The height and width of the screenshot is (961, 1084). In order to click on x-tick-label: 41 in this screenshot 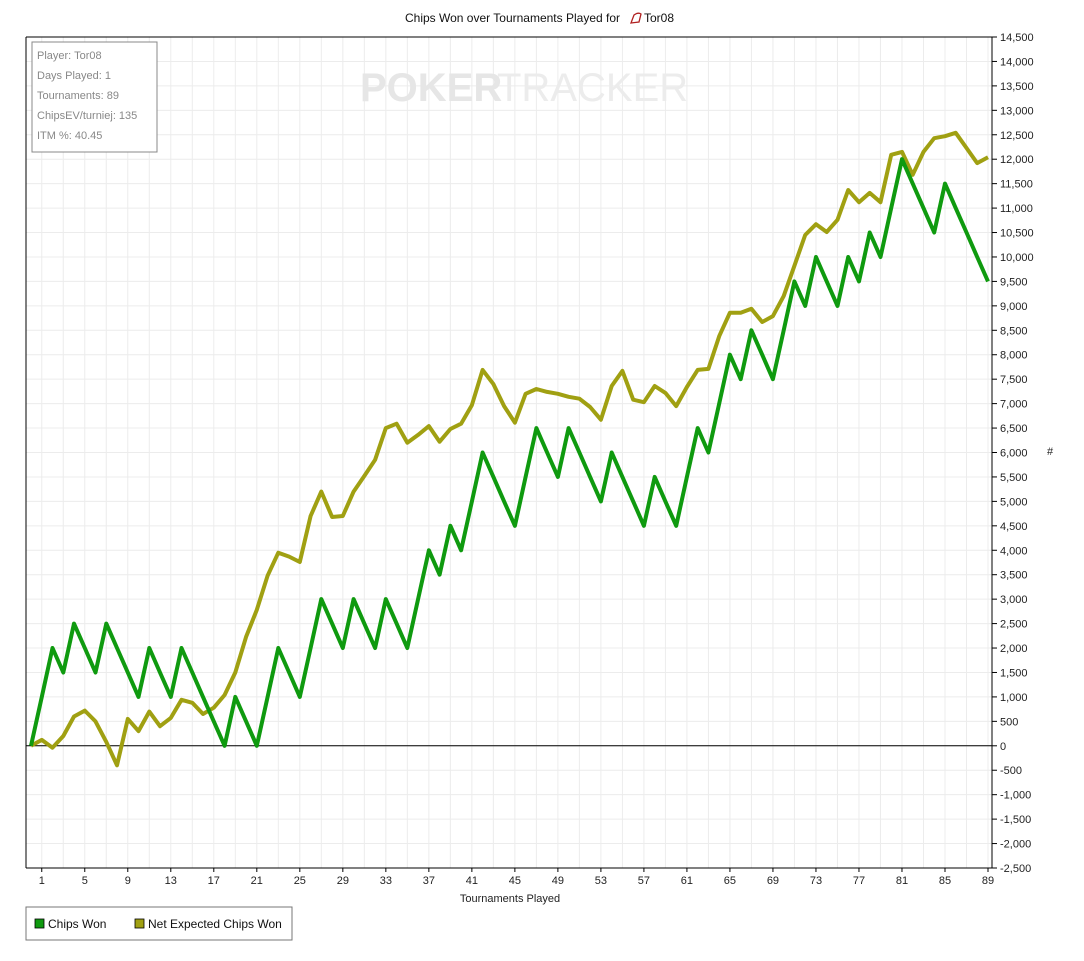, I will do `click(472, 881)`.